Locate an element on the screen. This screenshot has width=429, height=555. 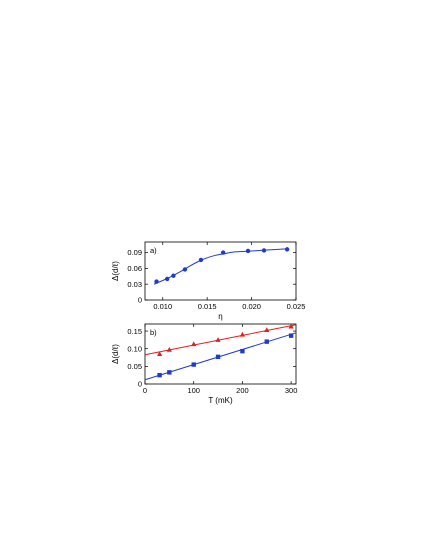
x-tick-label: 0 is located at coordinates (145, 390).